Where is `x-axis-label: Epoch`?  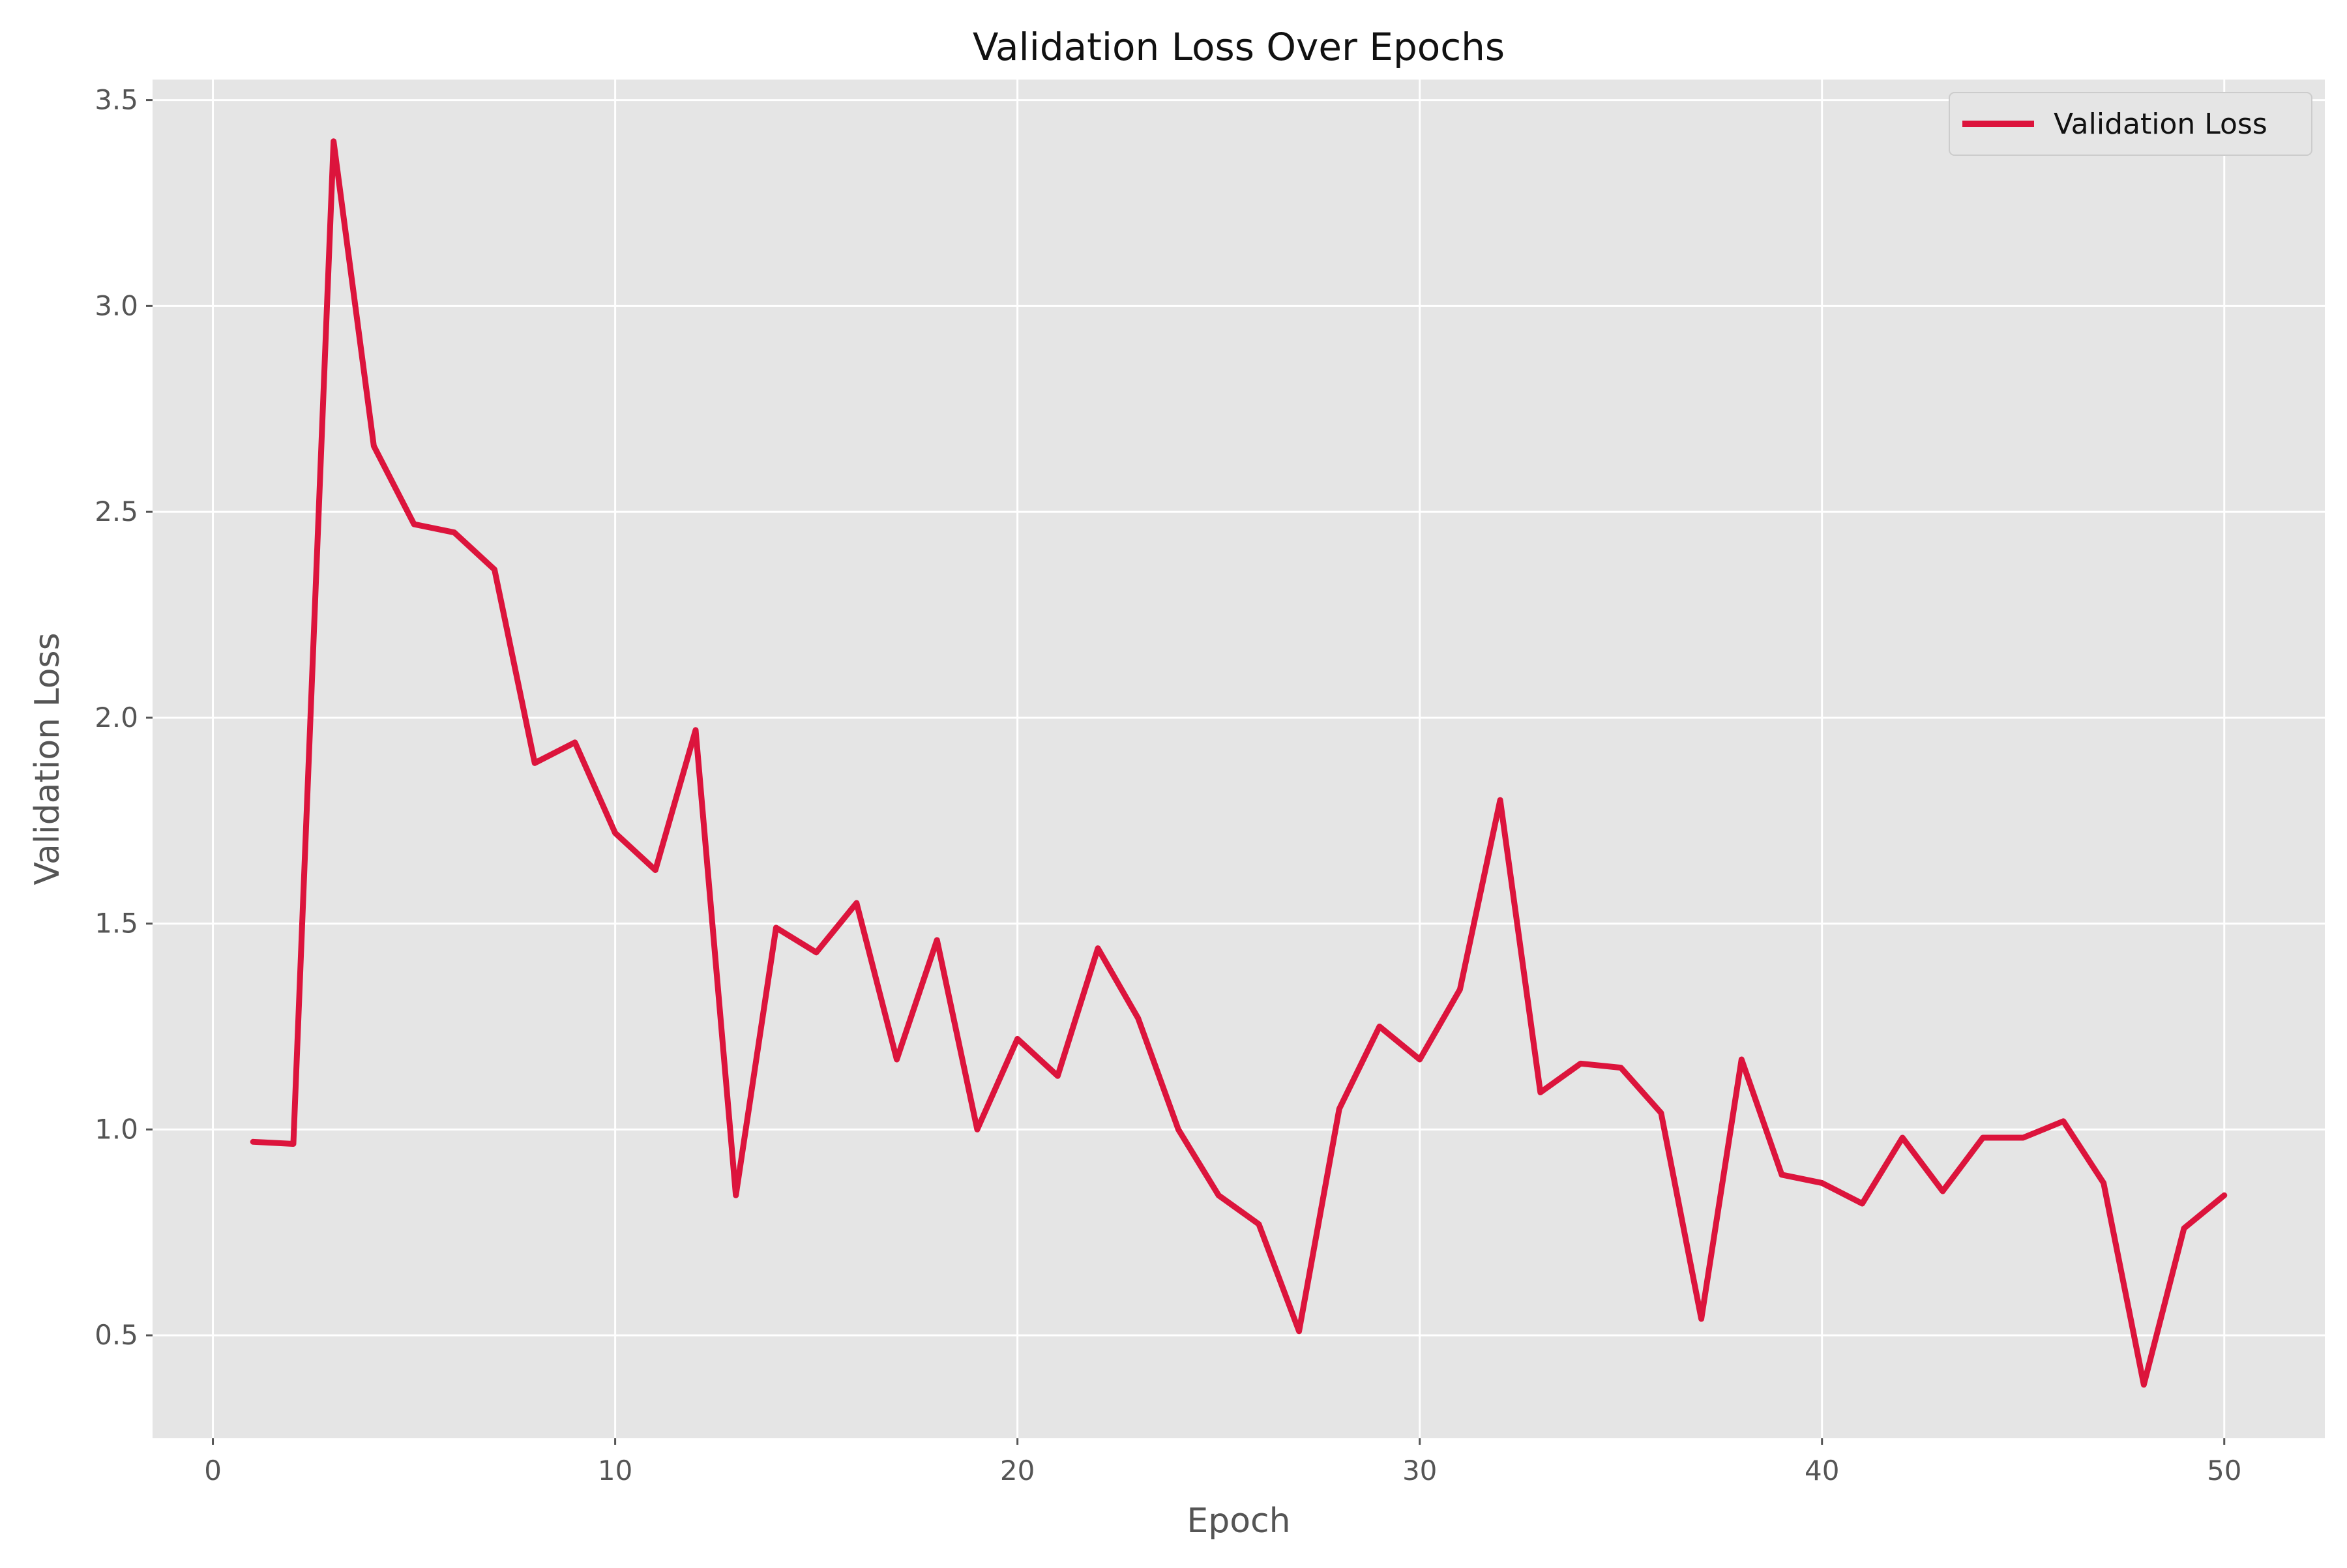 x-axis-label: Epoch is located at coordinates (1238, 1521).